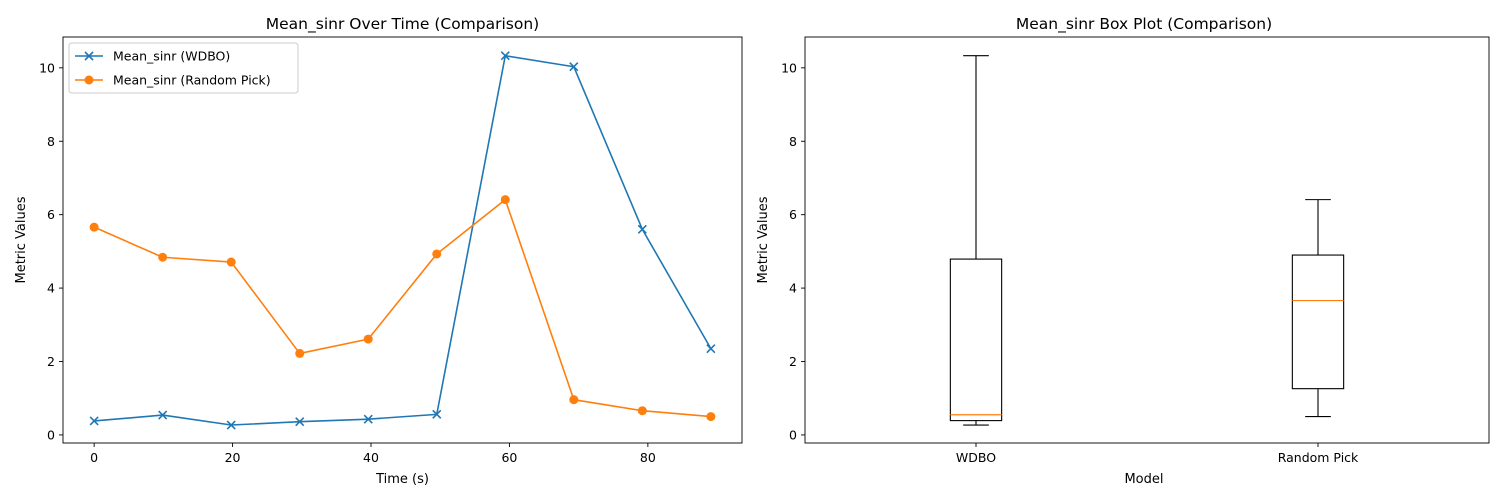 The image size is (1500, 500). I want to click on x-tick-label: WDBO, so click(976, 457).